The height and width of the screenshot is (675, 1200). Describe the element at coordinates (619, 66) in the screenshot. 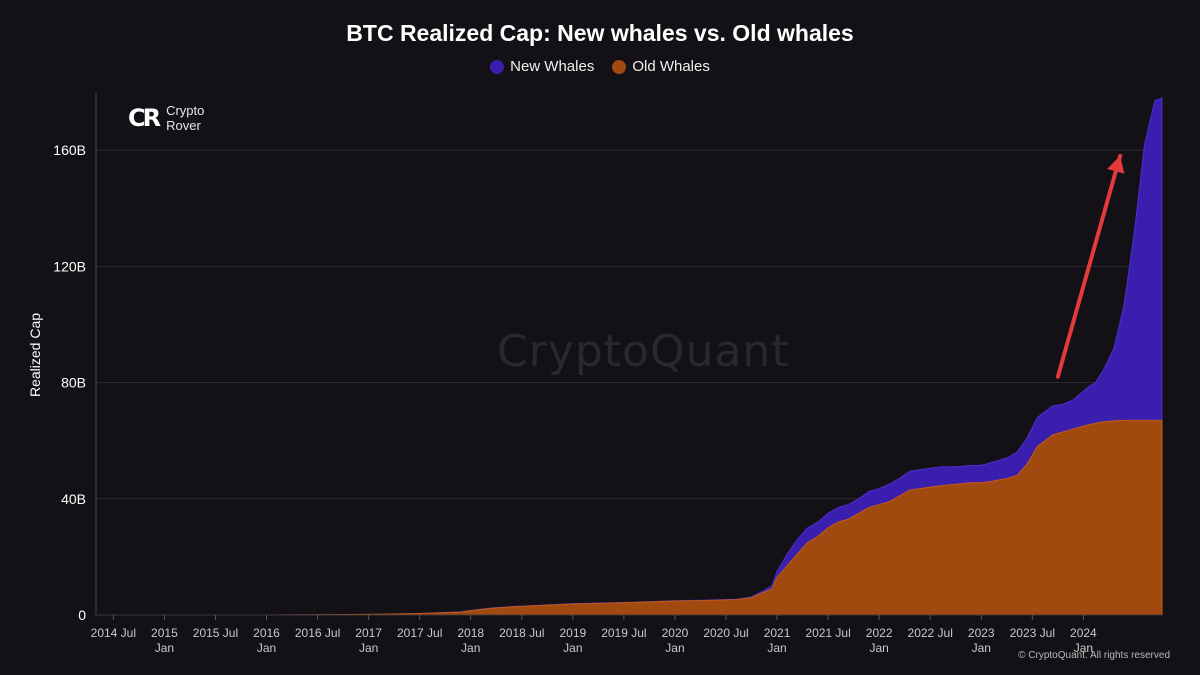

I see `legend-swatch-old-whales` at that location.